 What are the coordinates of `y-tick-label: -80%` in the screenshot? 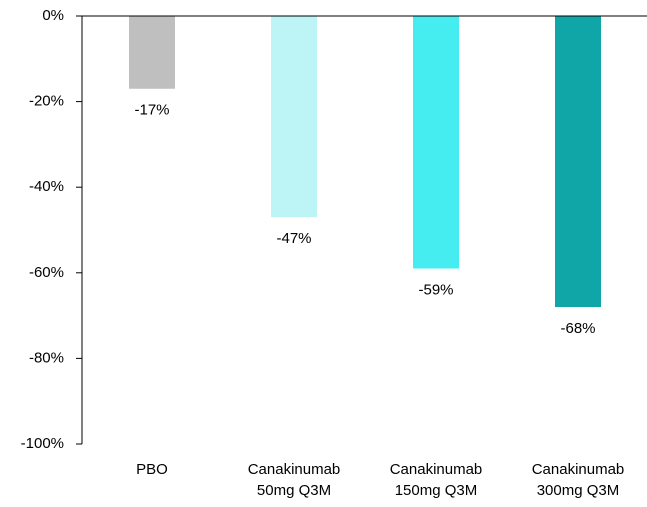 It's located at (46, 357).